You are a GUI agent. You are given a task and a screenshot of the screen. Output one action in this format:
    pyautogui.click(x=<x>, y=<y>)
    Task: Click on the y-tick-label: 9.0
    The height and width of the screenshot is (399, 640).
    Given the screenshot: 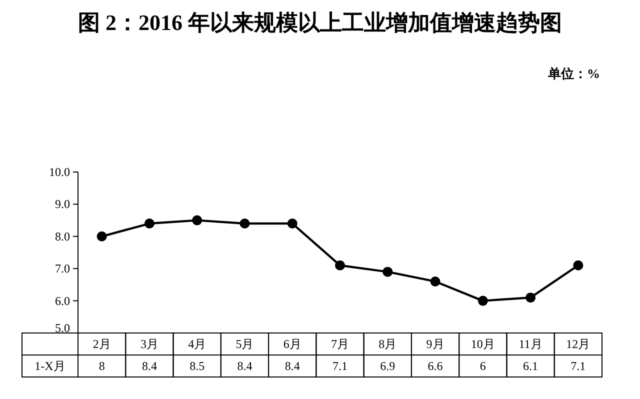 What is the action you would take?
    pyautogui.click(x=62, y=204)
    